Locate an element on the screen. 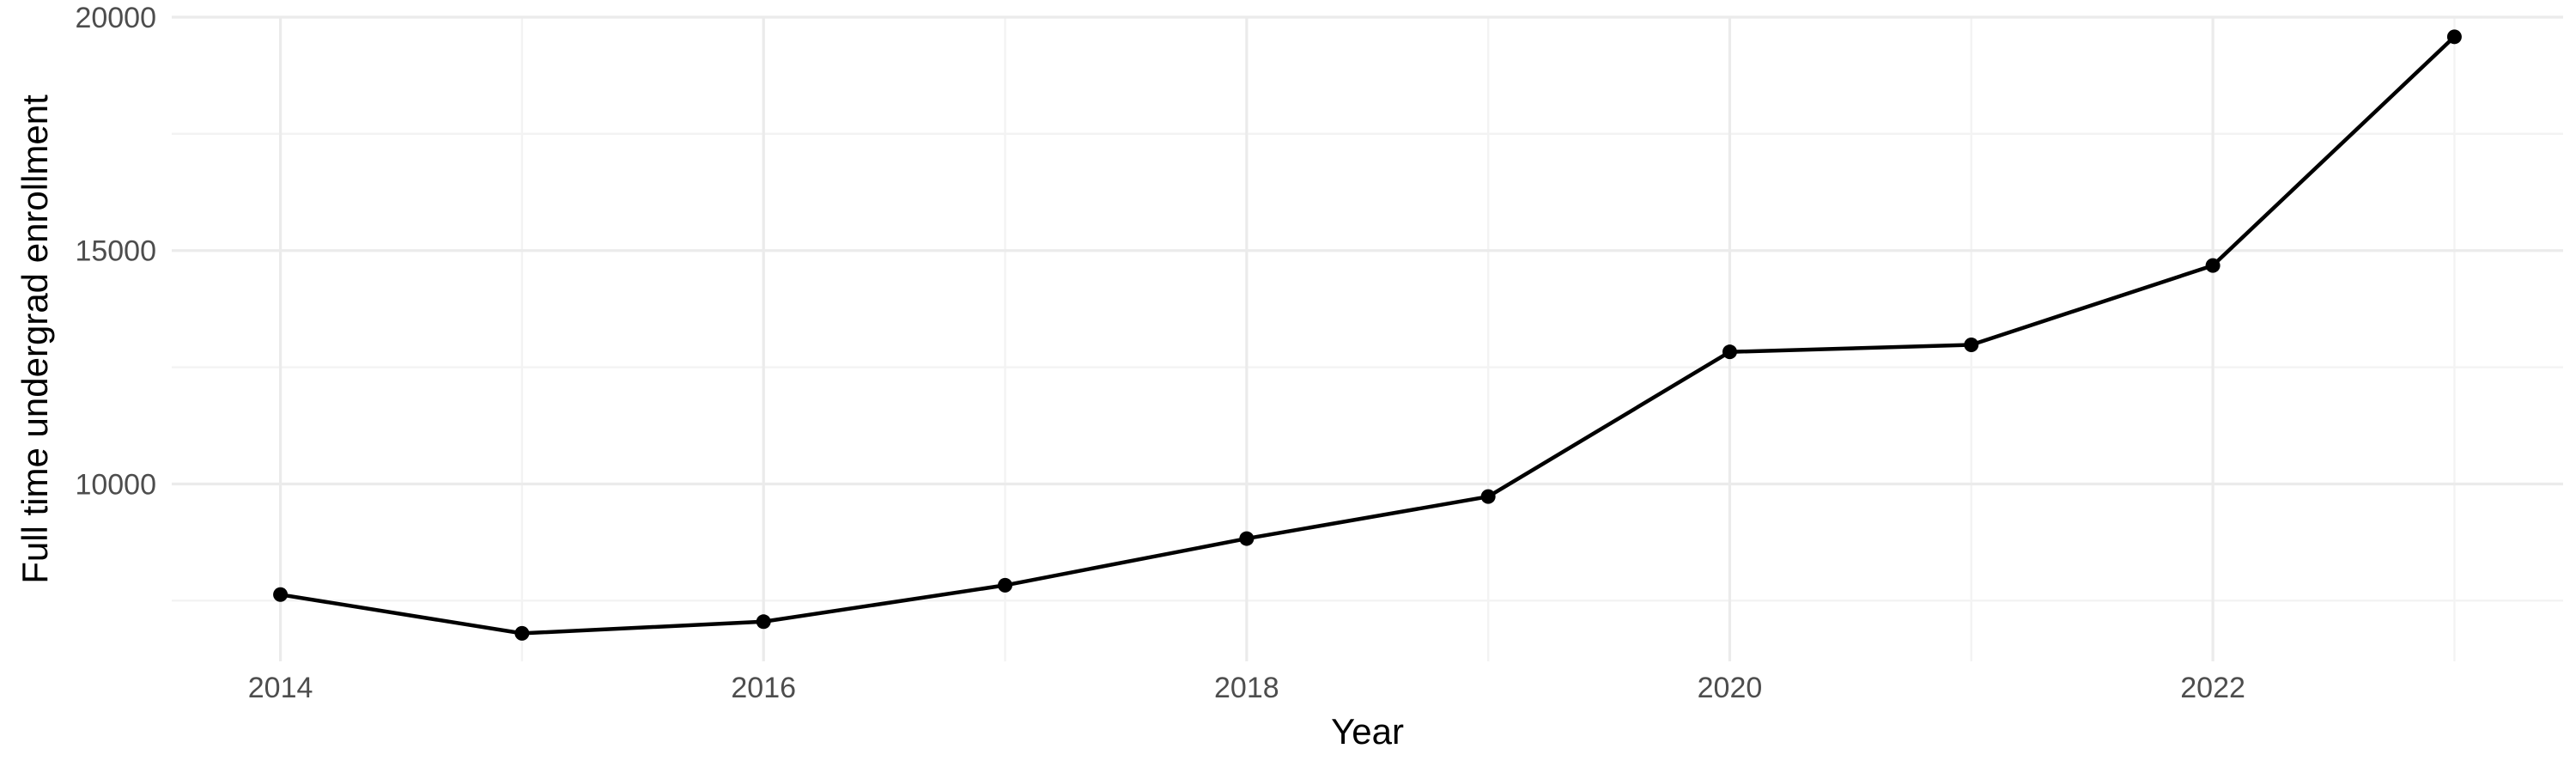  x-tick-label: 2018 is located at coordinates (1246, 688).